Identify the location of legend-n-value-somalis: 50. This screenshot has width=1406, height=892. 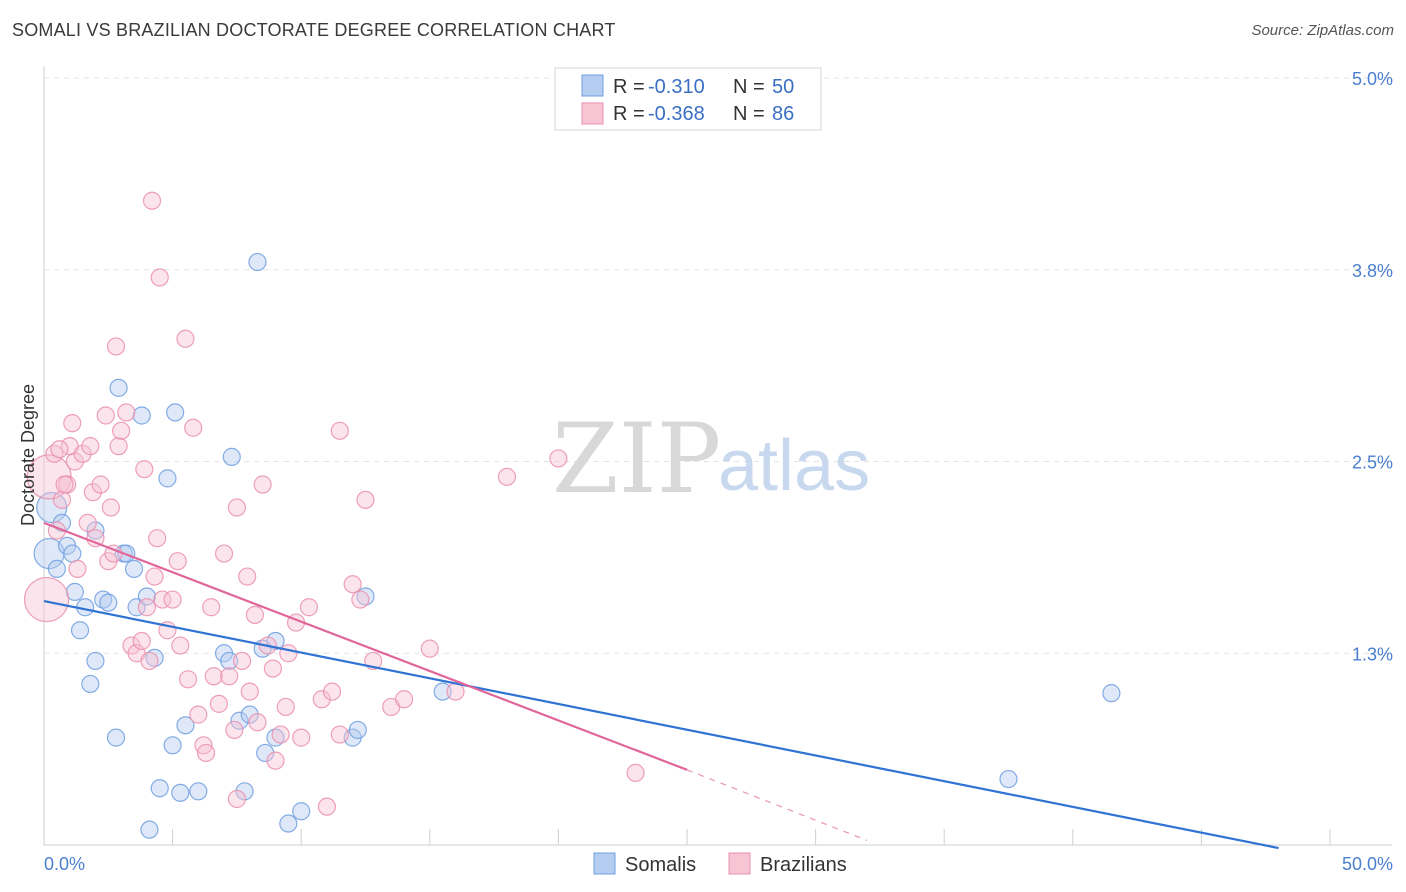
(783, 87).